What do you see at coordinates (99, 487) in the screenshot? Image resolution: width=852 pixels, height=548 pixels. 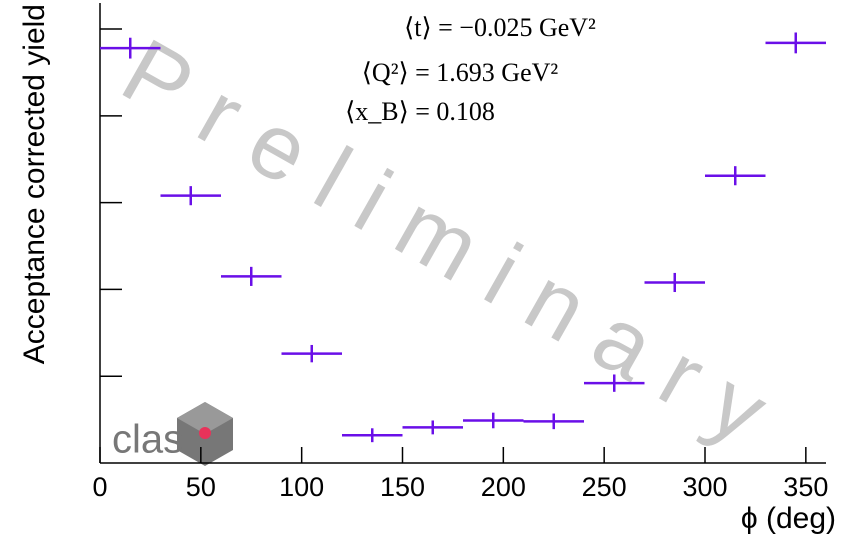 I see `x-tick-label: 0` at bounding box center [99, 487].